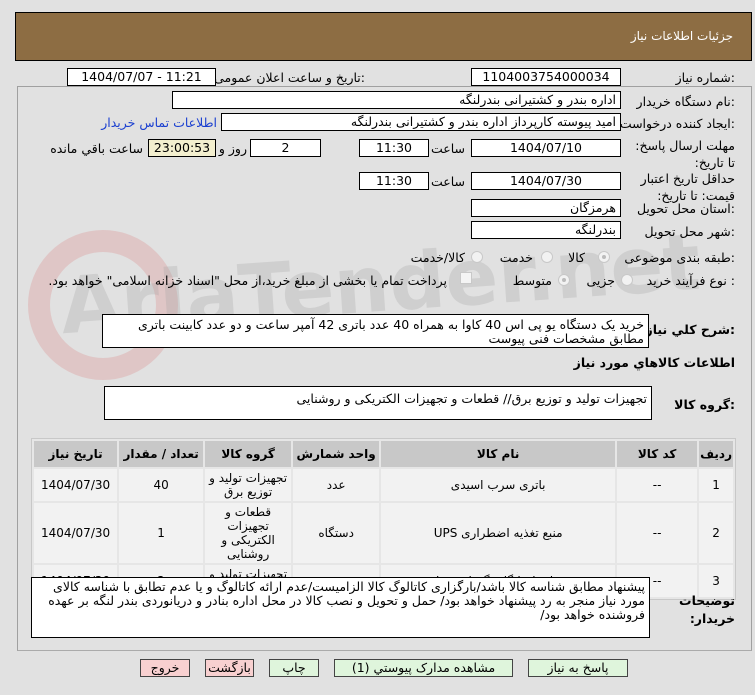  Describe the element at coordinates (232, 148) in the screenshot. I see `days-label: روز و` at that location.